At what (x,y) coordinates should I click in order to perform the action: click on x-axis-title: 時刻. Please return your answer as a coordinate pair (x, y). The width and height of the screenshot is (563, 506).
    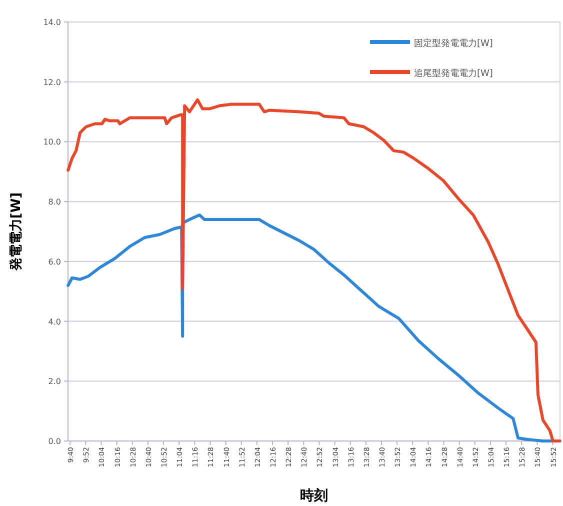
    Looking at the image, I should click on (314, 495).